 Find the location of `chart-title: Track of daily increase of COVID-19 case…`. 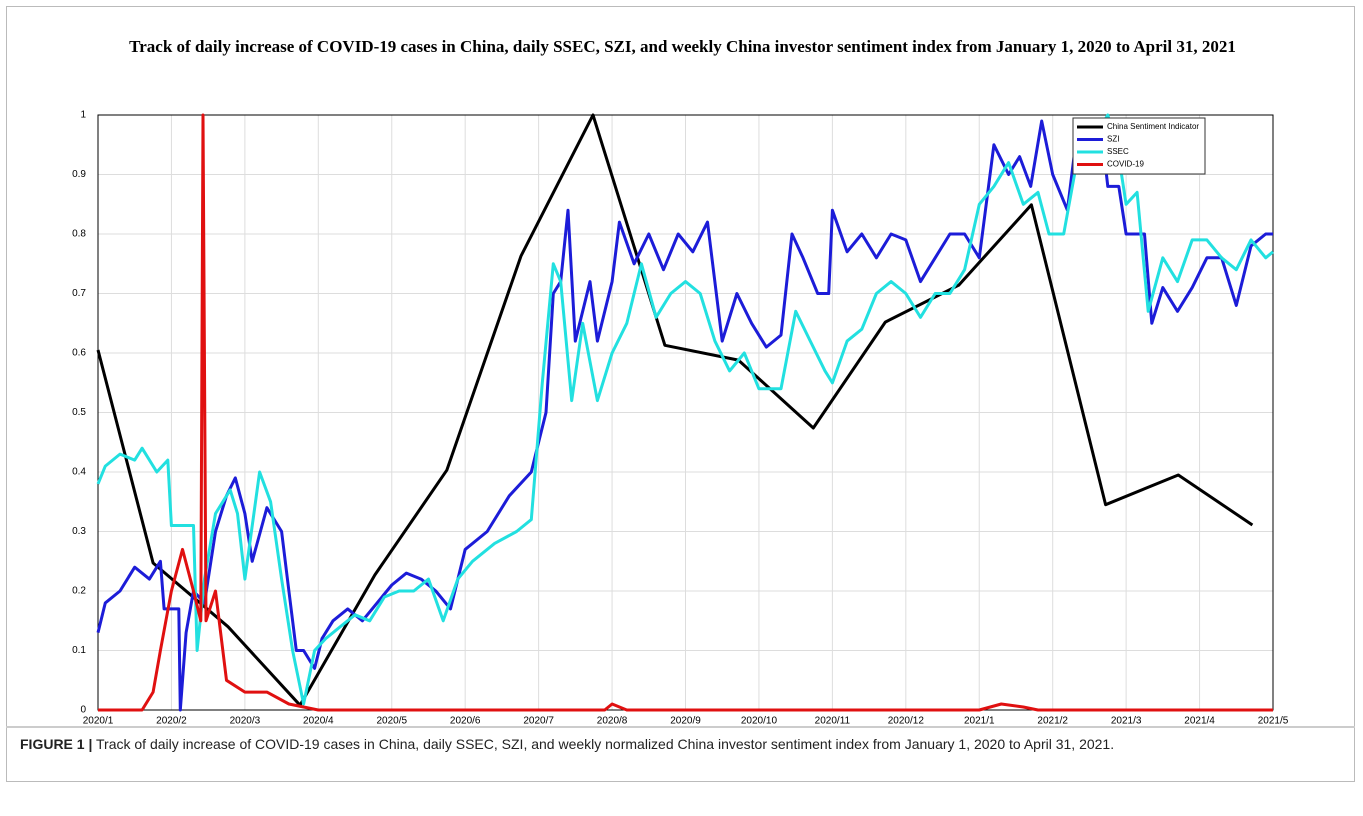

chart-title: Track of daily increase of COVID-19 case… is located at coordinates (682, 46).